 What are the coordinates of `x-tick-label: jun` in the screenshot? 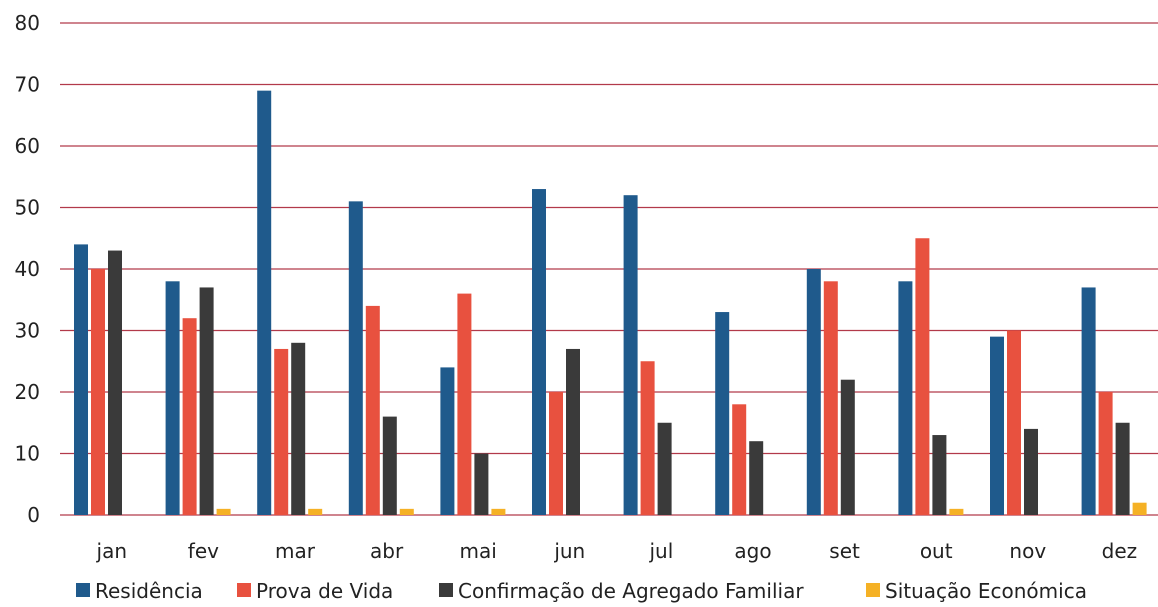 It's located at (569, 551).